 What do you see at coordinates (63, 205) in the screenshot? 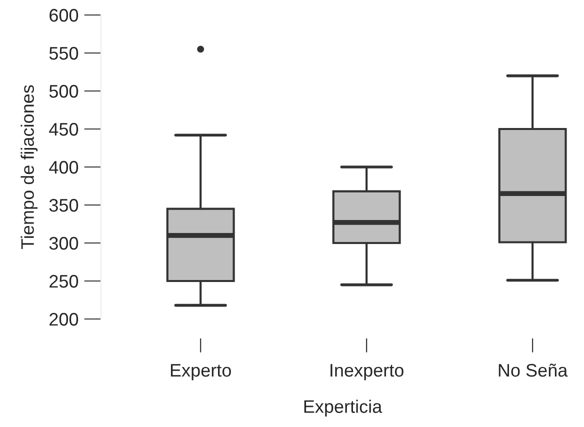
I see `y-tick-label: 350` at bounding box center [63, 205].